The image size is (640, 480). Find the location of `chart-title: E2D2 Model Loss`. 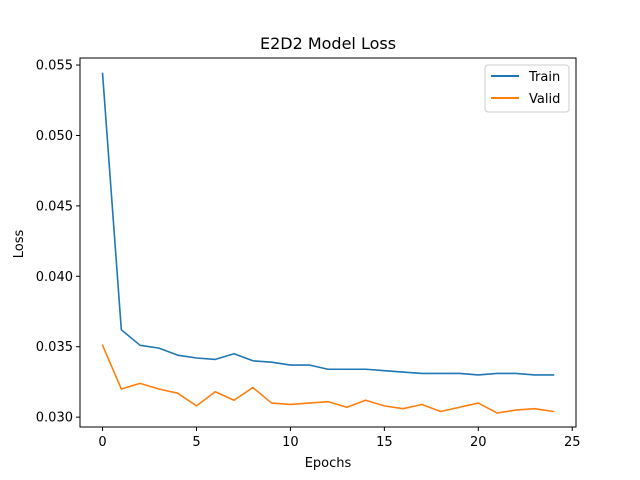

chart-title: E2D2 Model Loss is located at coordinates (328, 43).